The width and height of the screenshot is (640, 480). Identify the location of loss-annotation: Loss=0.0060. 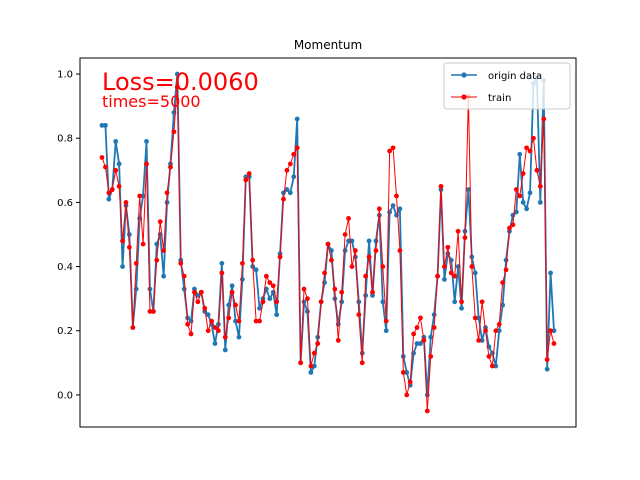
(180, 82).